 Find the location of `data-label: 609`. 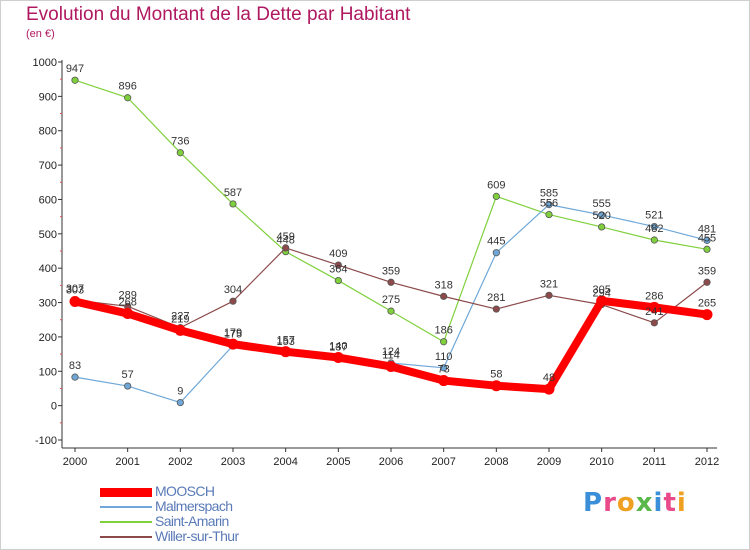

data-label: 609 is located at coordinates (496, 185).